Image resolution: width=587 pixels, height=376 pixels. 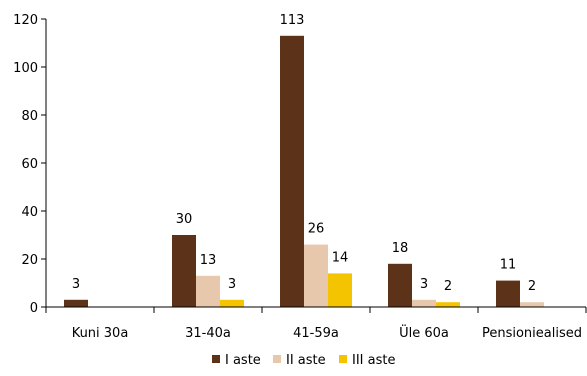 I want to click on legend-label: II aste, so click(x=306, y=360).